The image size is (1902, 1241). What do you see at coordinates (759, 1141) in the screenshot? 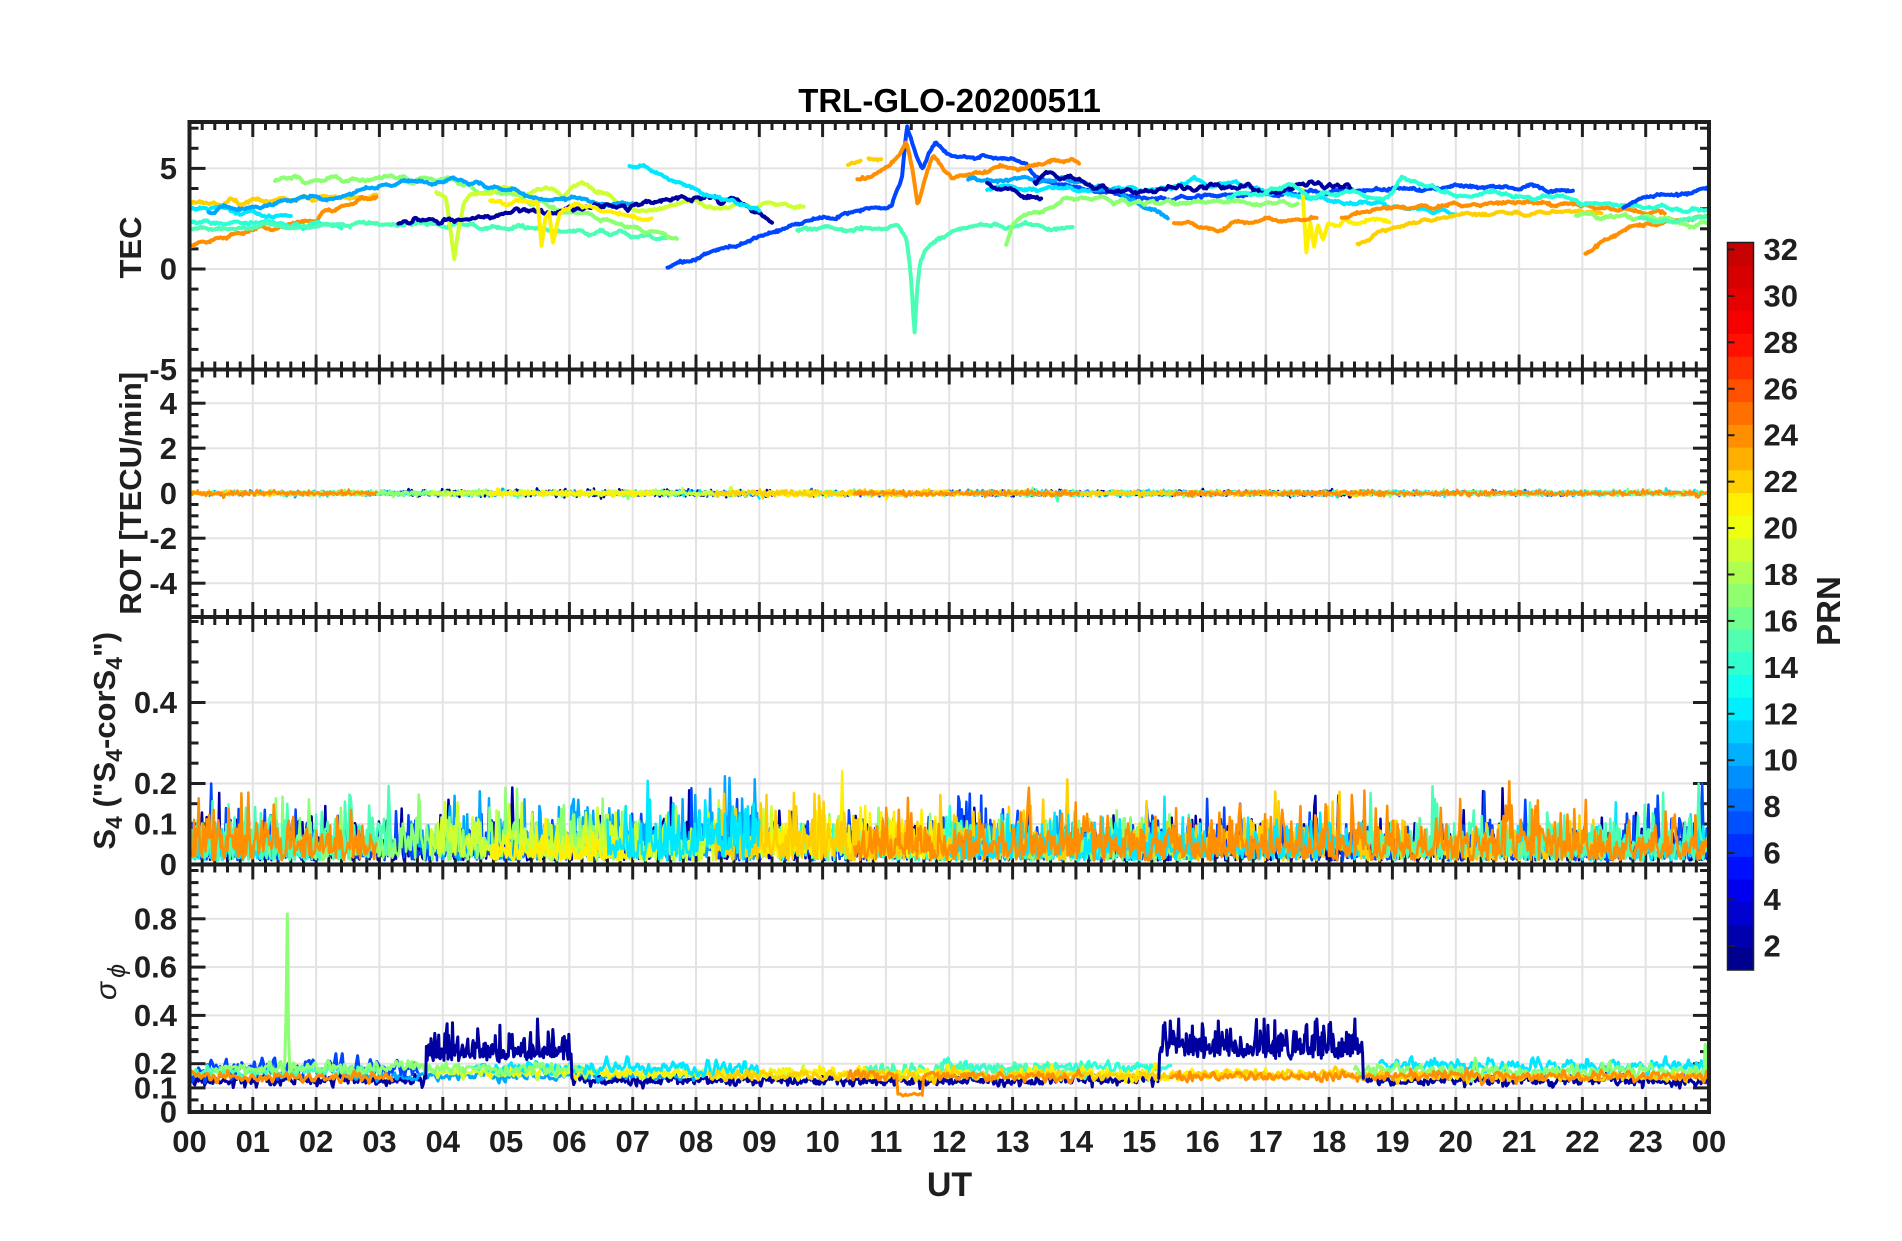
I see `svg-text: 09` at bounding box center [759, 1141].